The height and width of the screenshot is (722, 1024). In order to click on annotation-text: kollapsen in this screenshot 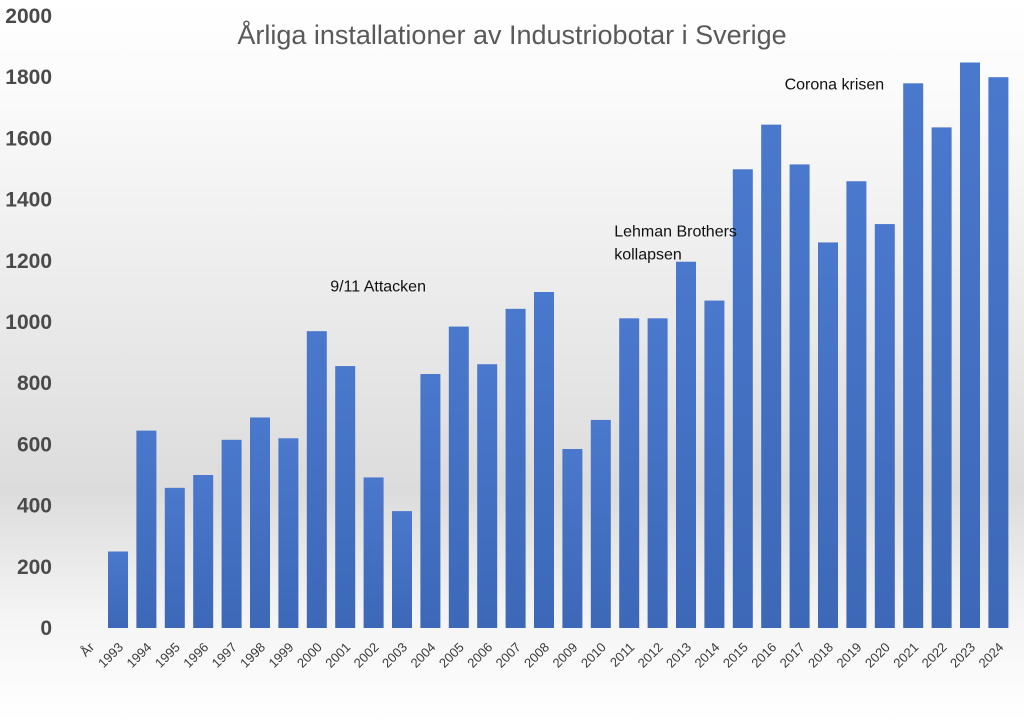, I will do `click(648, 254)`.